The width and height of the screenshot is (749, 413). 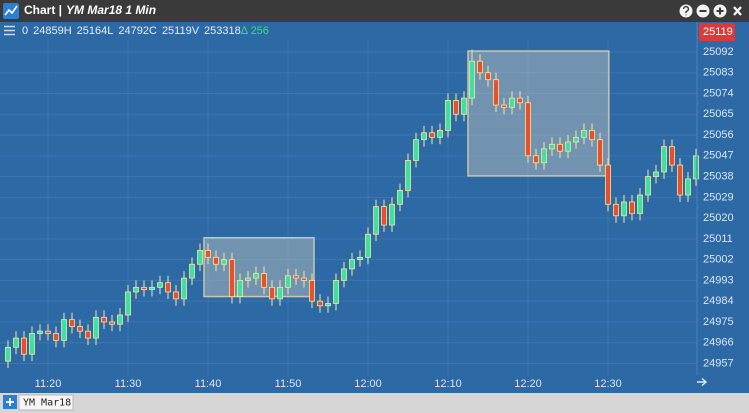 I want to click on y-tick-label: 25092, so click(x=718, y=52).